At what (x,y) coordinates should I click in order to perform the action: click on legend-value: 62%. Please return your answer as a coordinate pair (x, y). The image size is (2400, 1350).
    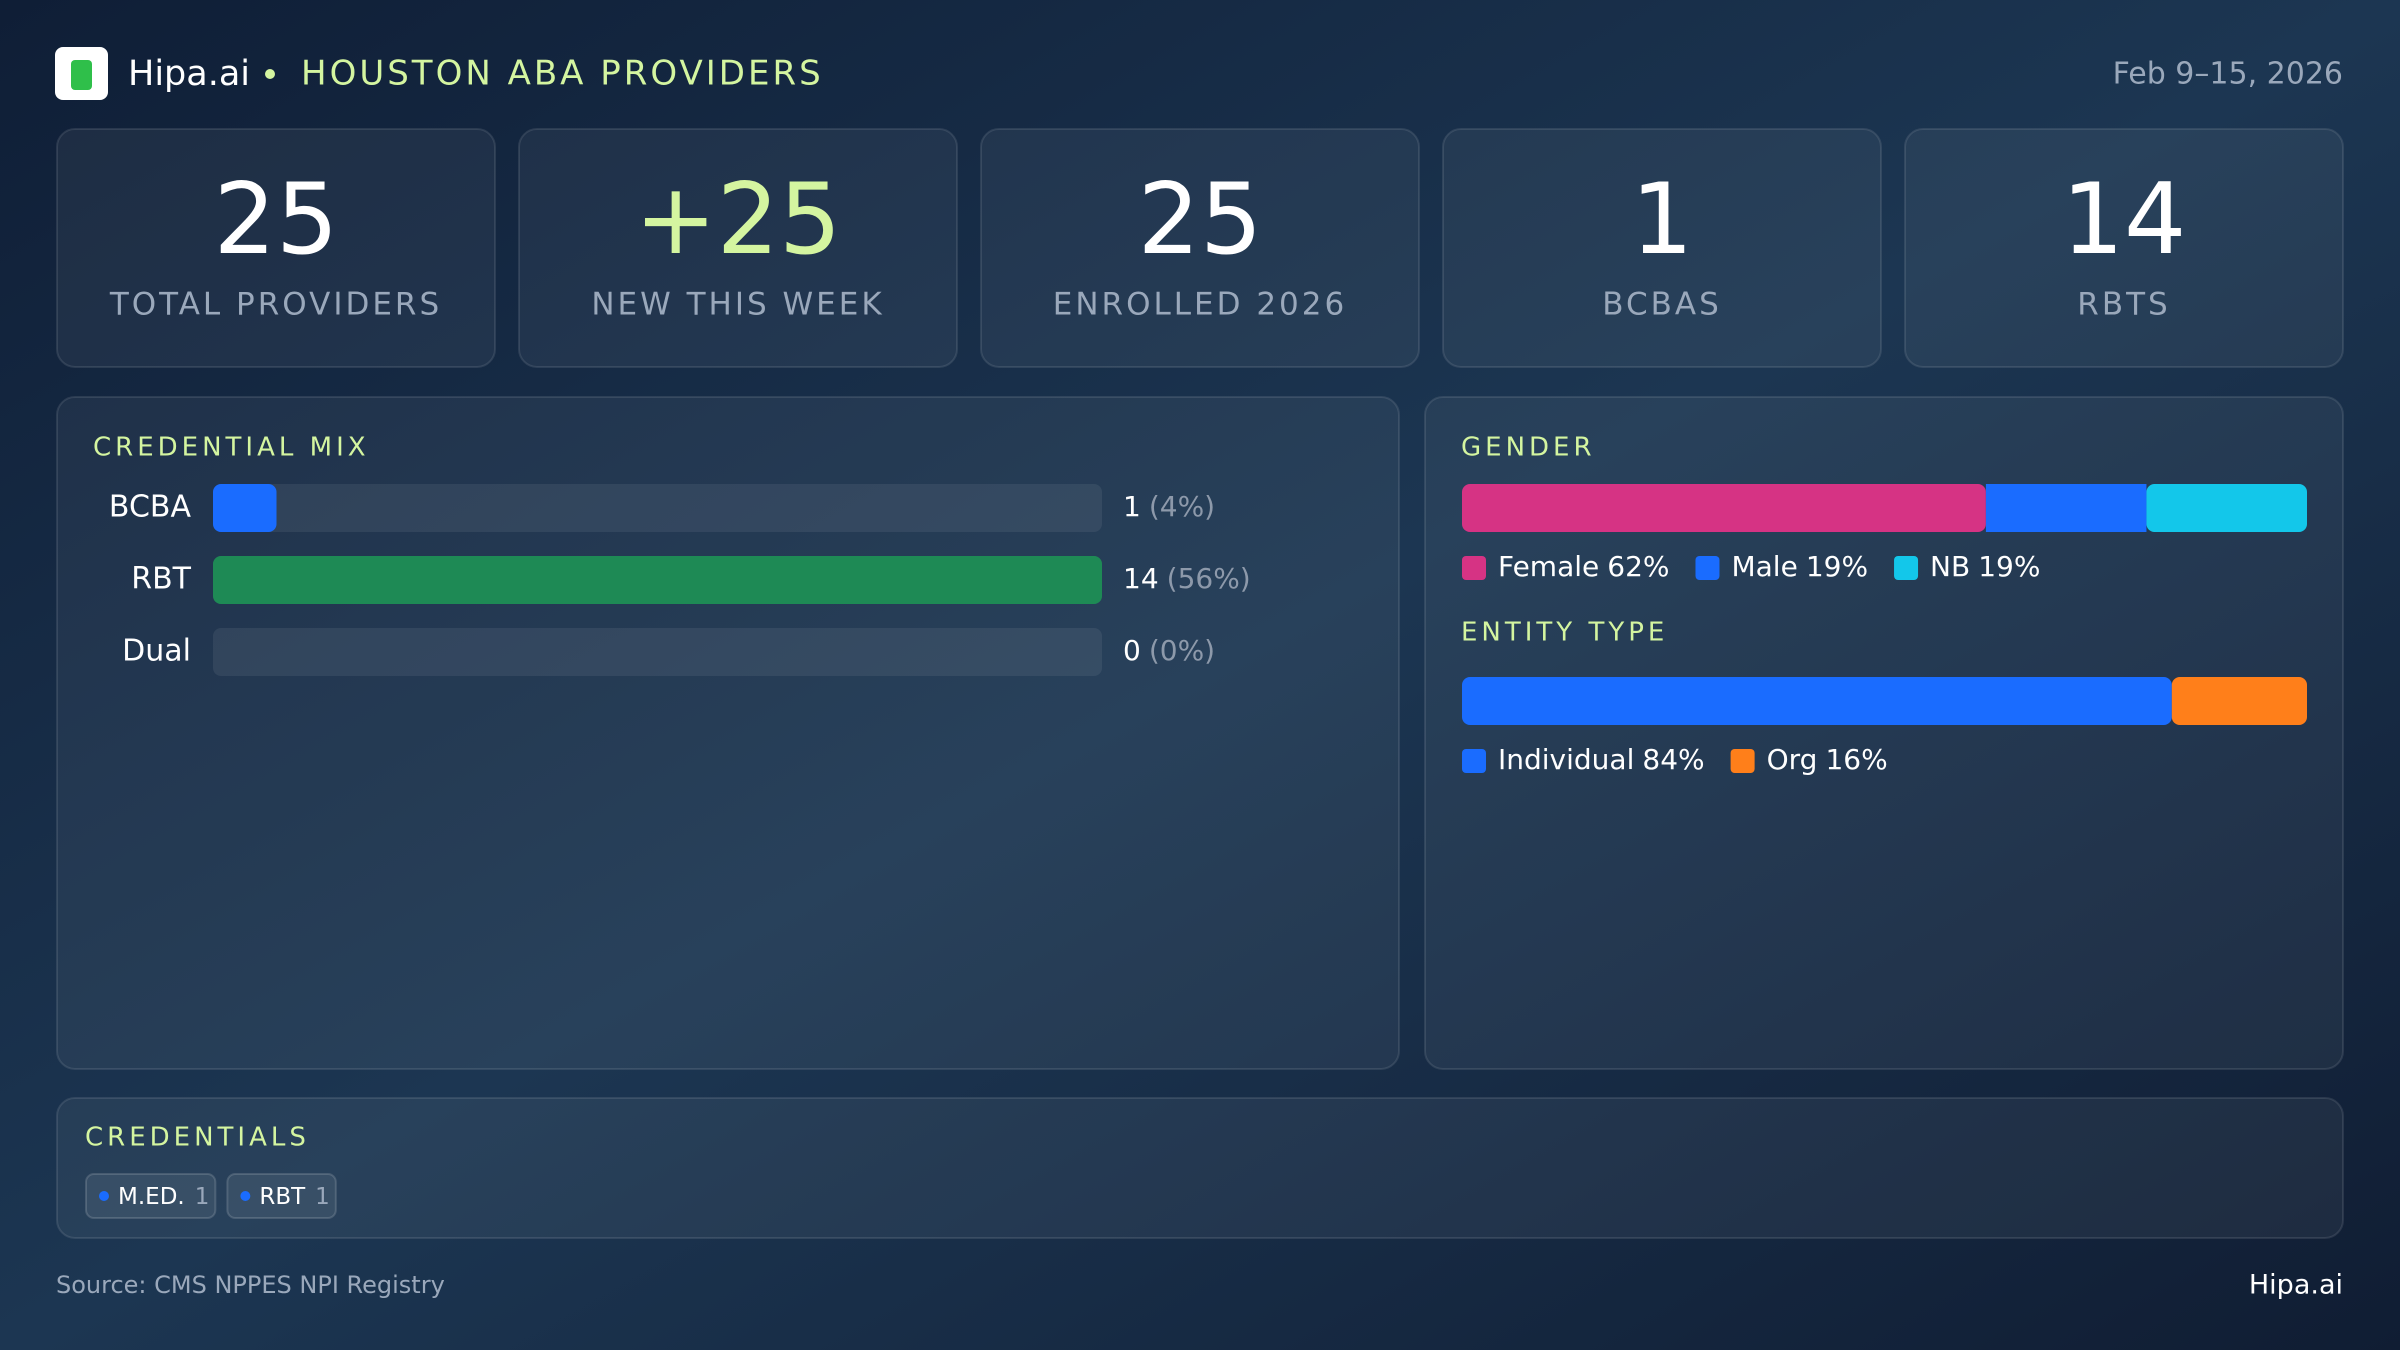
    Looking at the image, I should click on (1638, 566).